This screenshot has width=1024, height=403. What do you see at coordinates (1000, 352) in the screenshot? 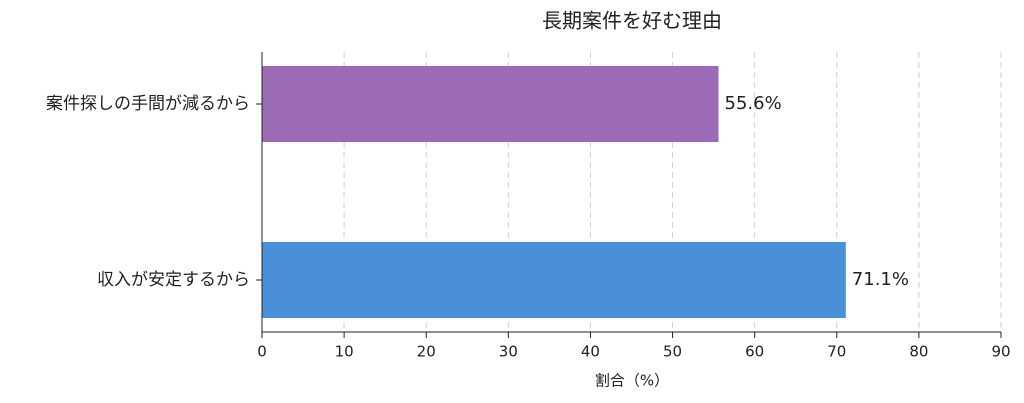
I see `x-tick-label: 90` at bounding box center [1000, 352].